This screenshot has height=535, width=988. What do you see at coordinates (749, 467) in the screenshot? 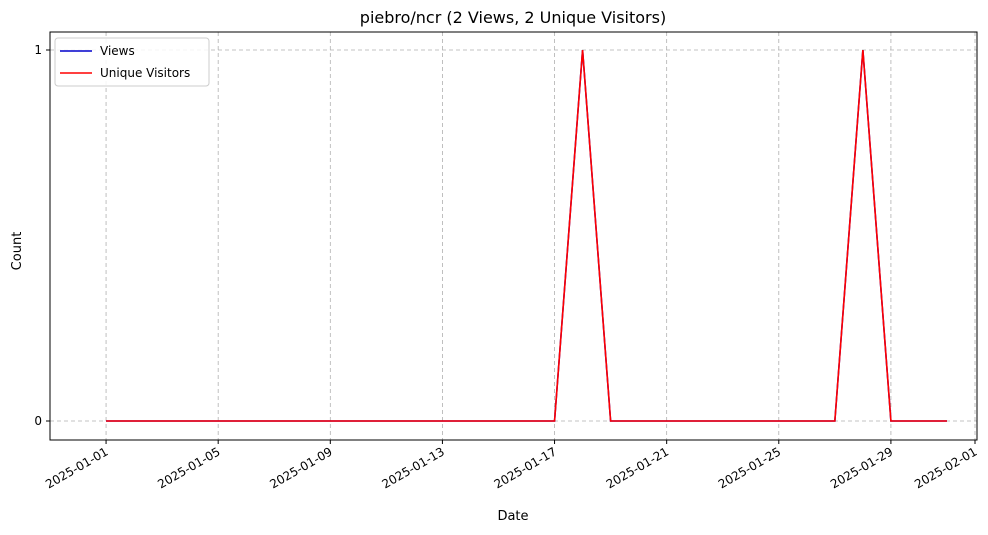
I see `x-tick-label: 2025-01-25` at bounding box center [749, 467].